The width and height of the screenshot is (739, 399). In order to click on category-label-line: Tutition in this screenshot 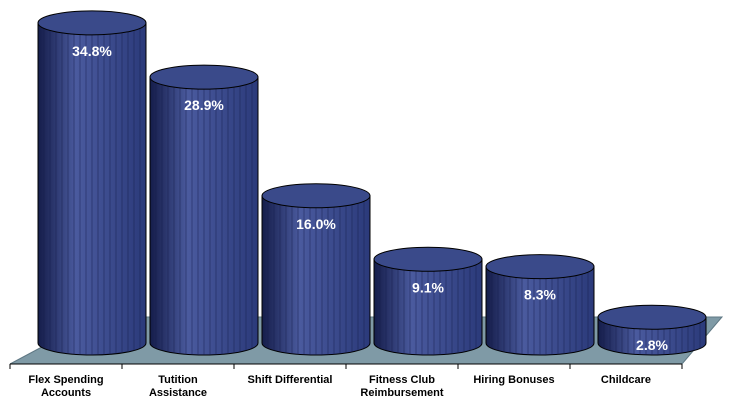, I will do `click(178, 380)`.